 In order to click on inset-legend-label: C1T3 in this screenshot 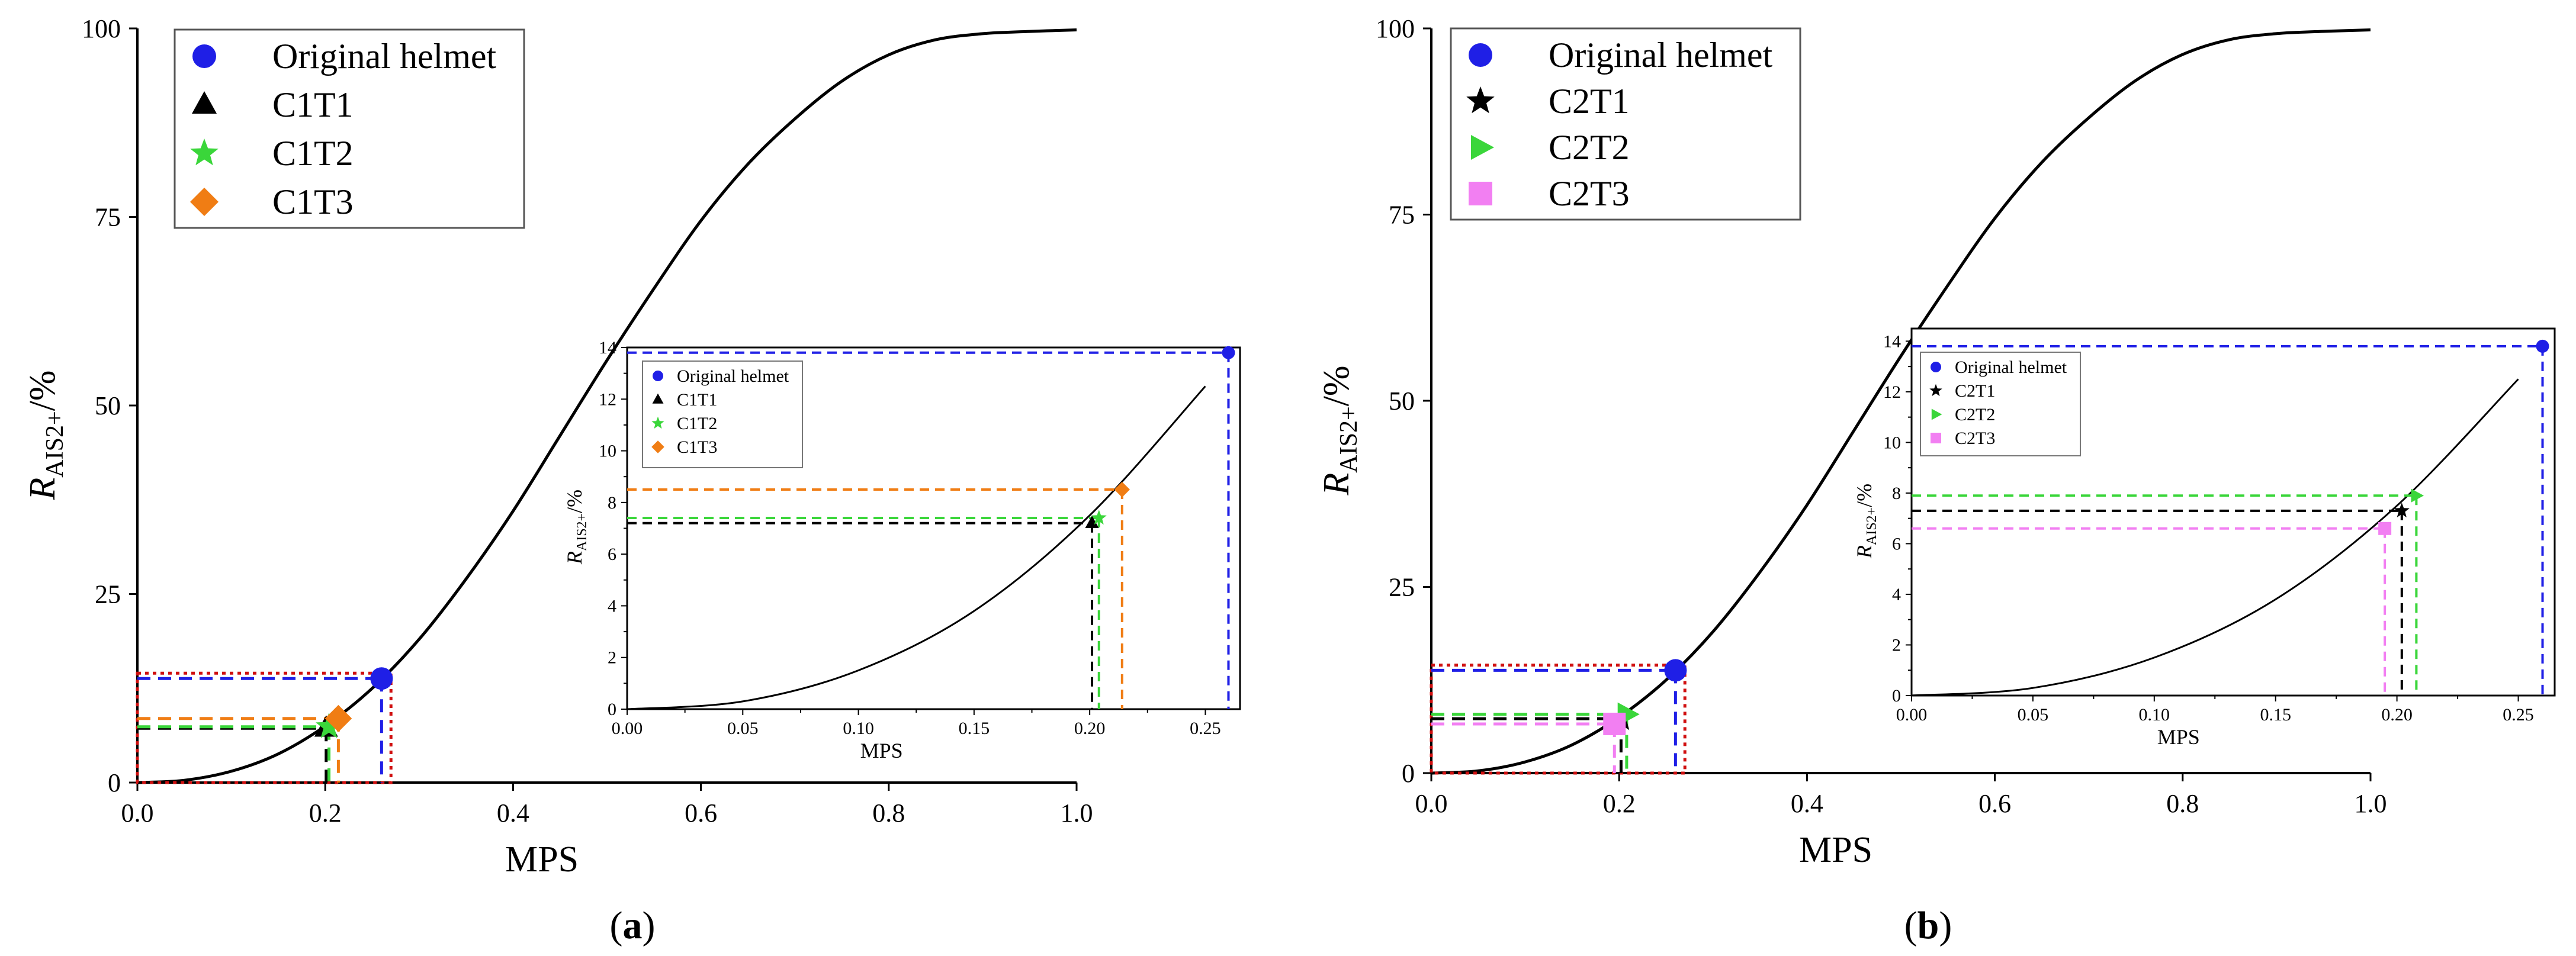, I will do `click(697, 447)`.